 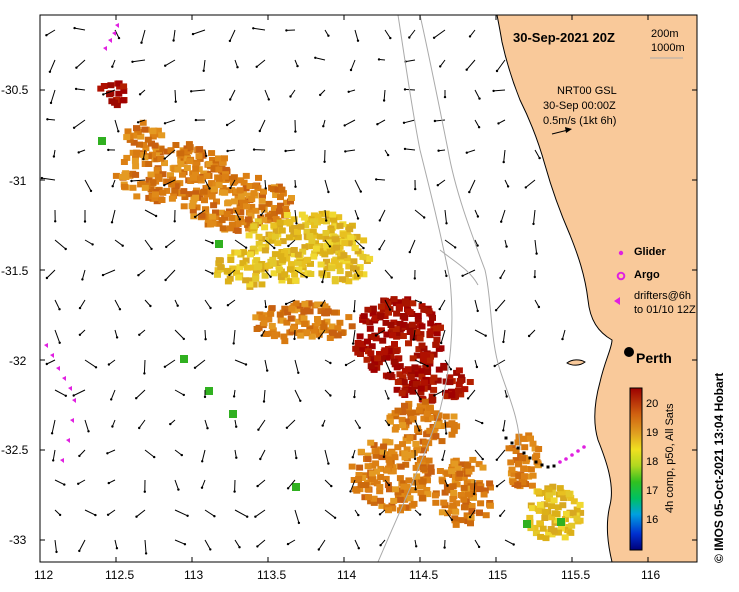 What do you see at coordinates (415, 288) in the screenshot?
I see `contour-1000m` at bounding box center [415, 288].